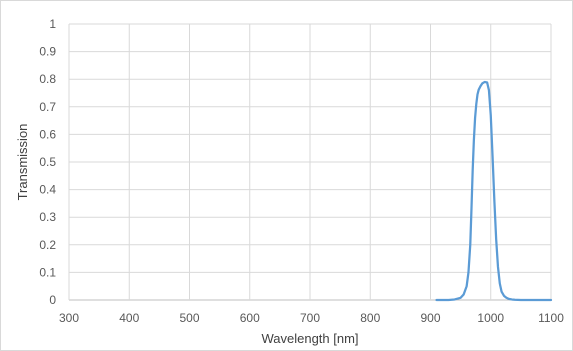 This screenshot has width=573, height=351. I want to click on series-line-transmission, so click(494, 191).